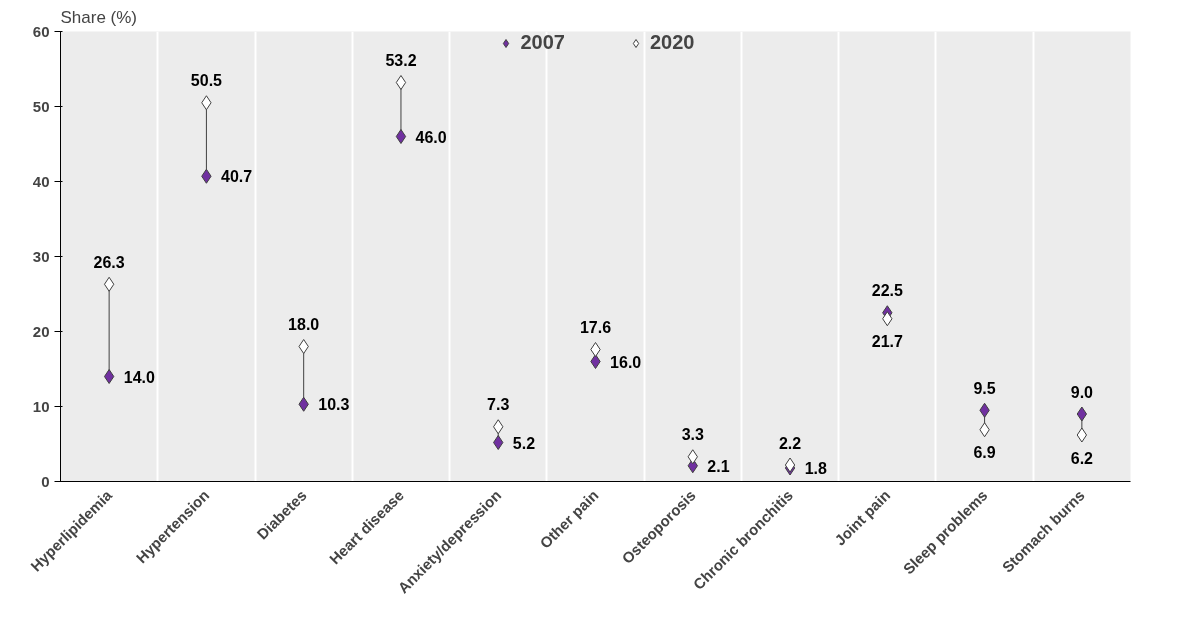 The width and height of the screenshot is (1179, 636). Describe the element at coordinates (542, 42) in the screenshot. I see `legend-label: 2007` at that location.